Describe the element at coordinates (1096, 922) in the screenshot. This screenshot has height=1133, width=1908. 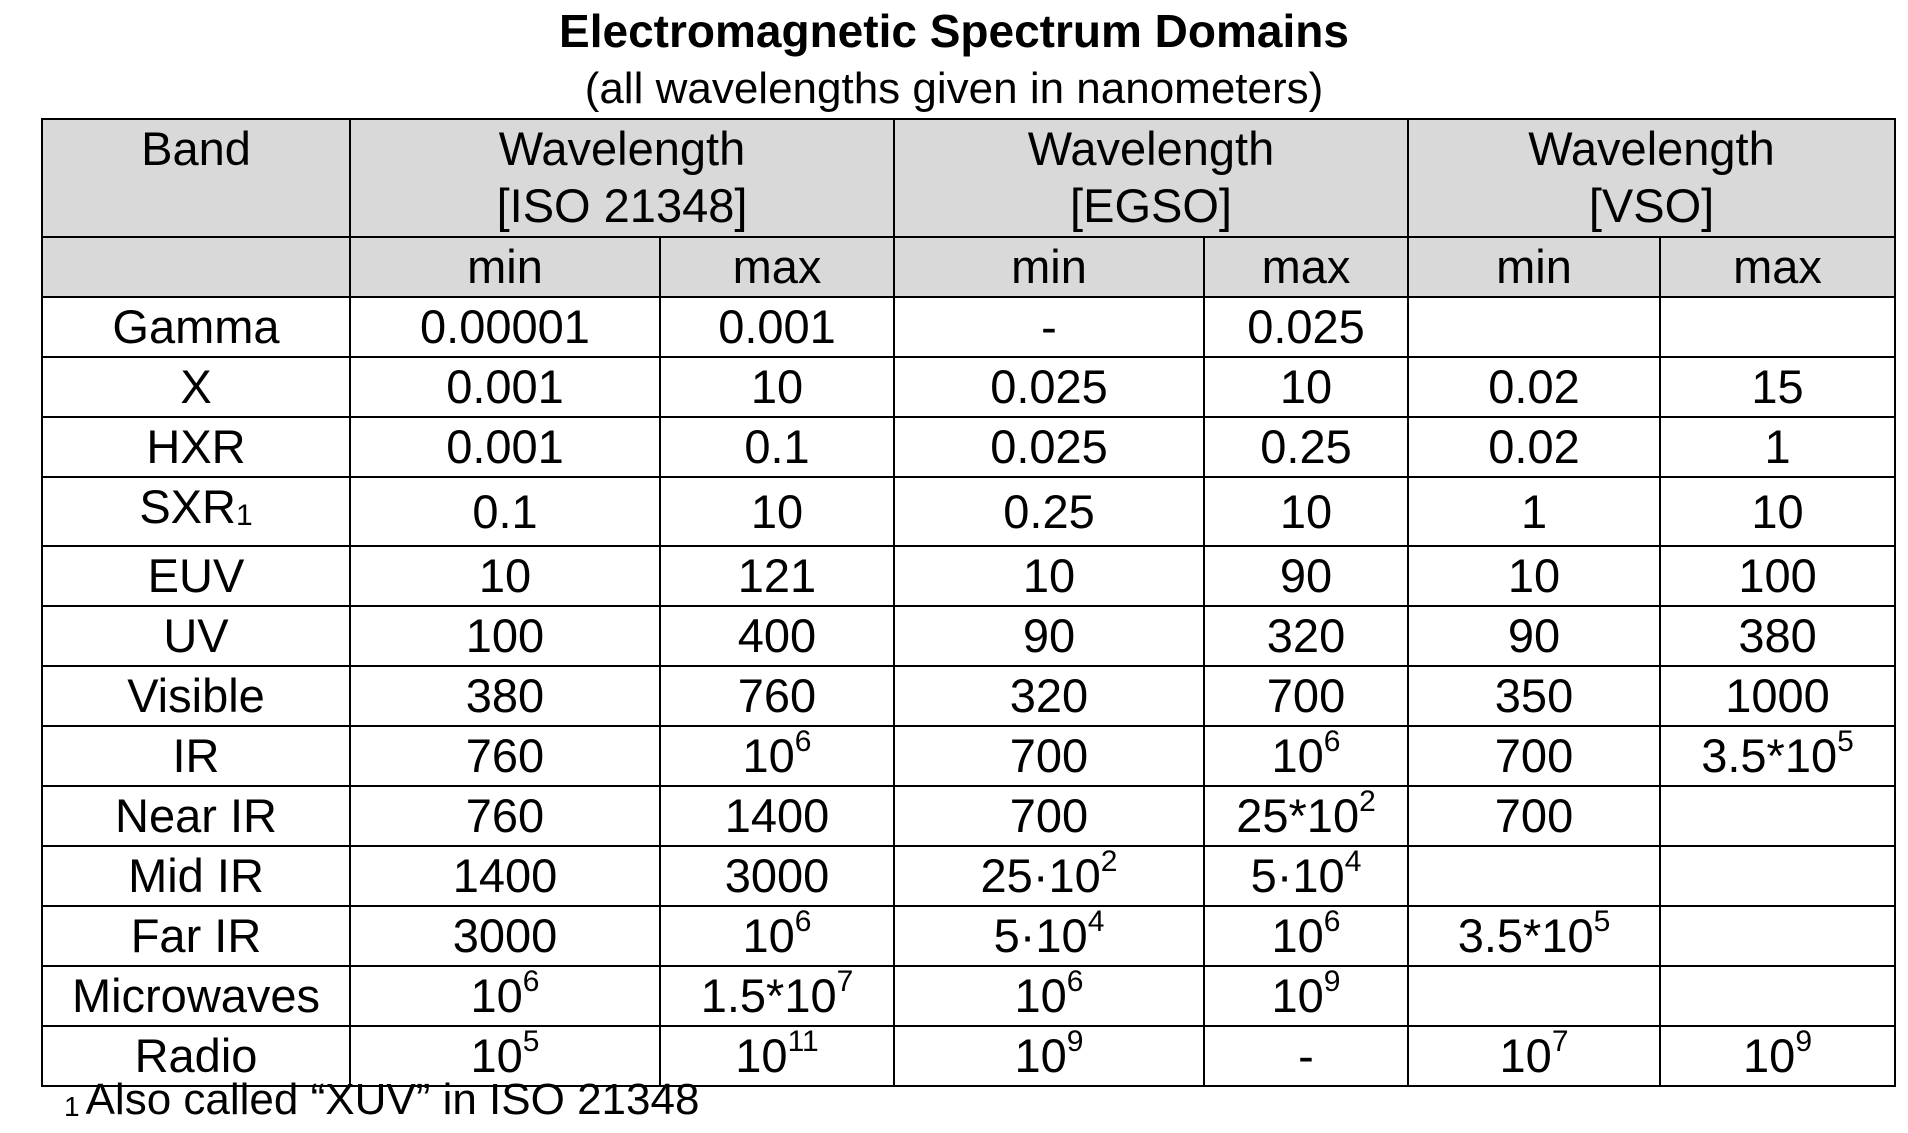
I see `cell-exponent: 4` at that location.